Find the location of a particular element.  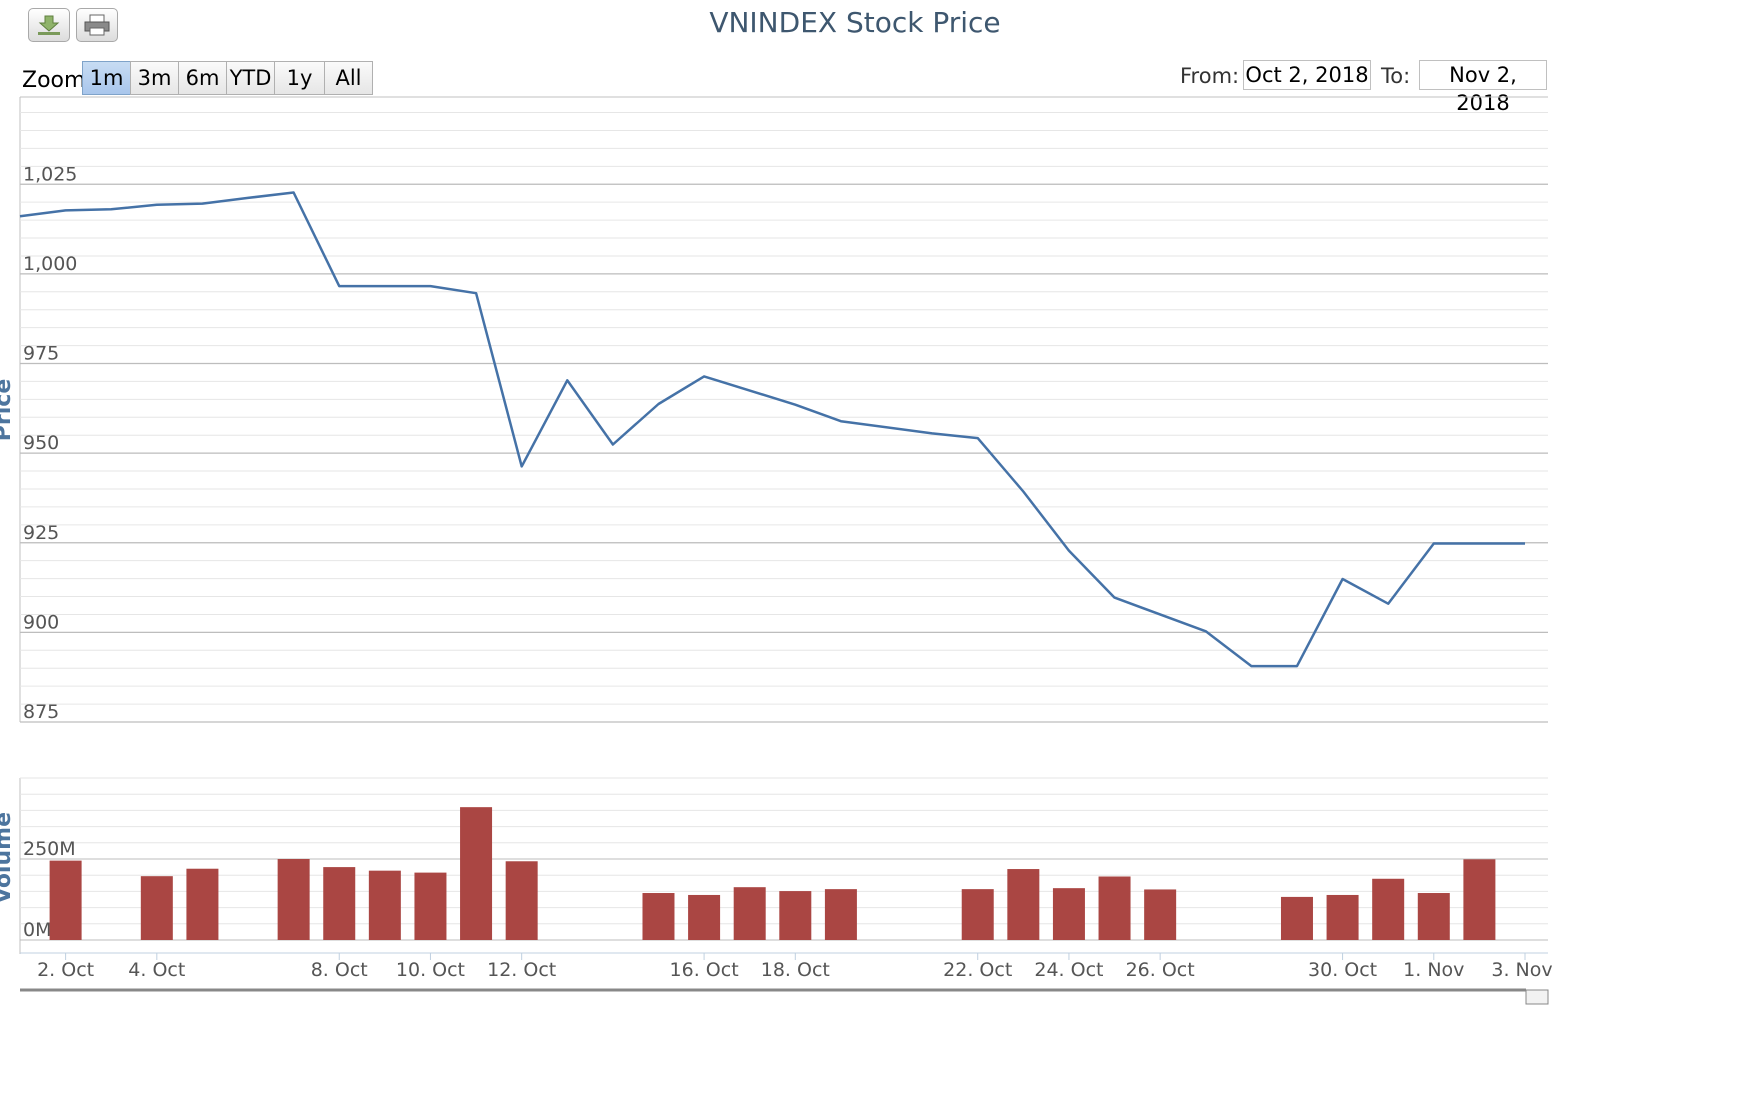

x-tick-label: 2. Oct is located at coordinates (65, 970).